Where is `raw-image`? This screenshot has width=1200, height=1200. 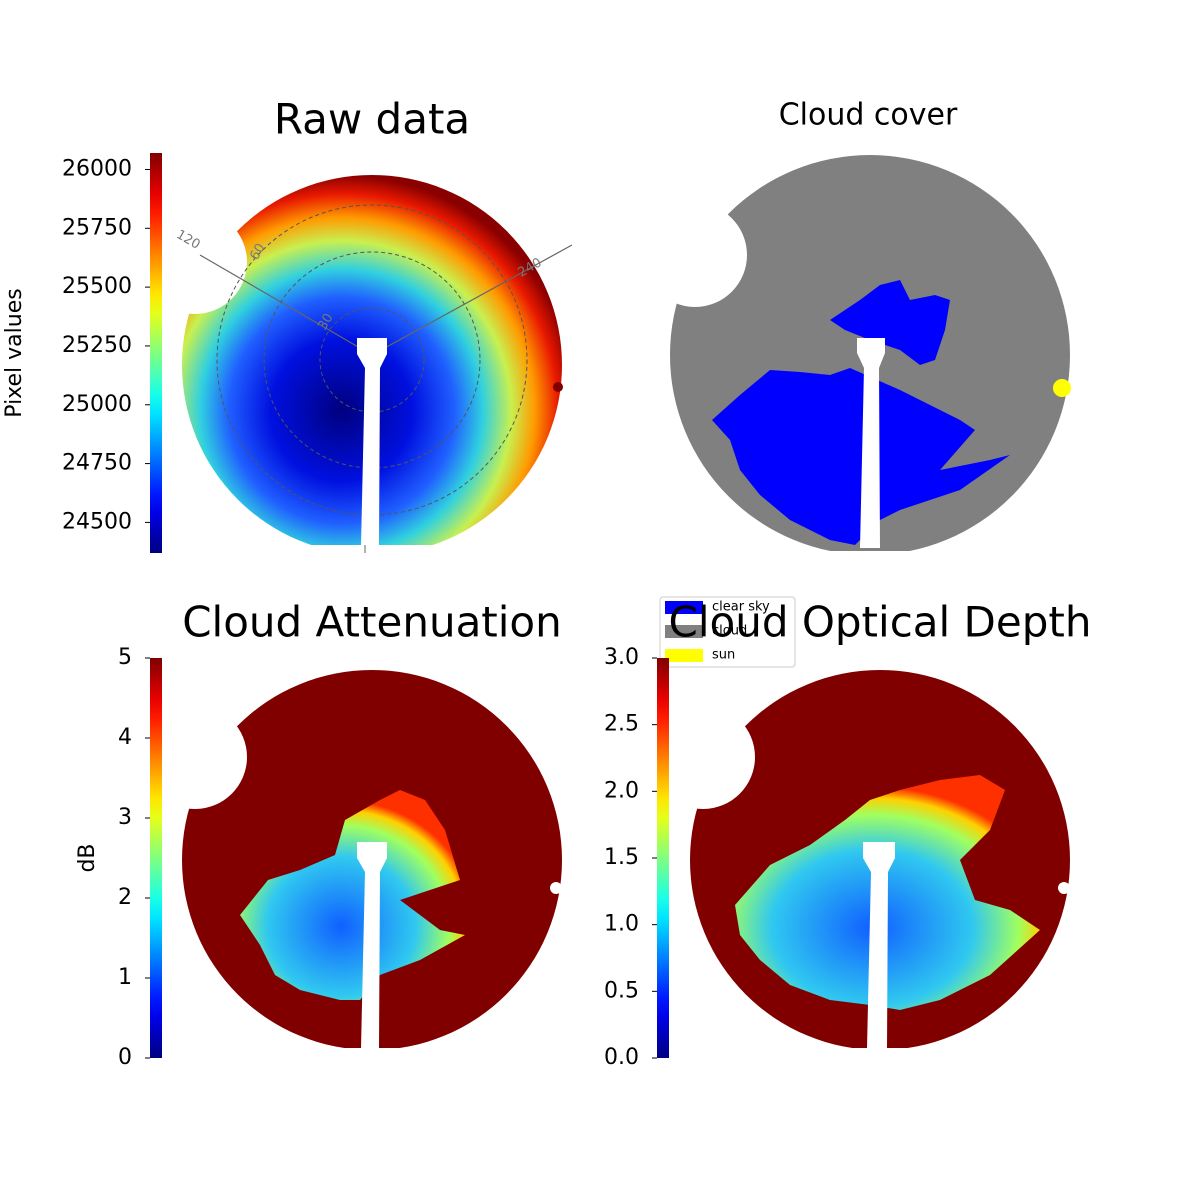 raw-image is located at coordinates (358, 375).